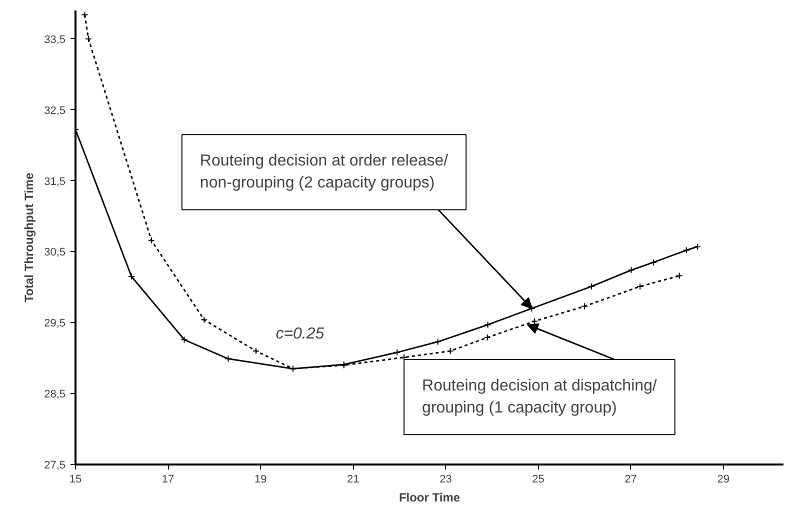  Describe the element at coordinates (538, 480) in the screenshot. I see `x-tick-label: 25` at that location.